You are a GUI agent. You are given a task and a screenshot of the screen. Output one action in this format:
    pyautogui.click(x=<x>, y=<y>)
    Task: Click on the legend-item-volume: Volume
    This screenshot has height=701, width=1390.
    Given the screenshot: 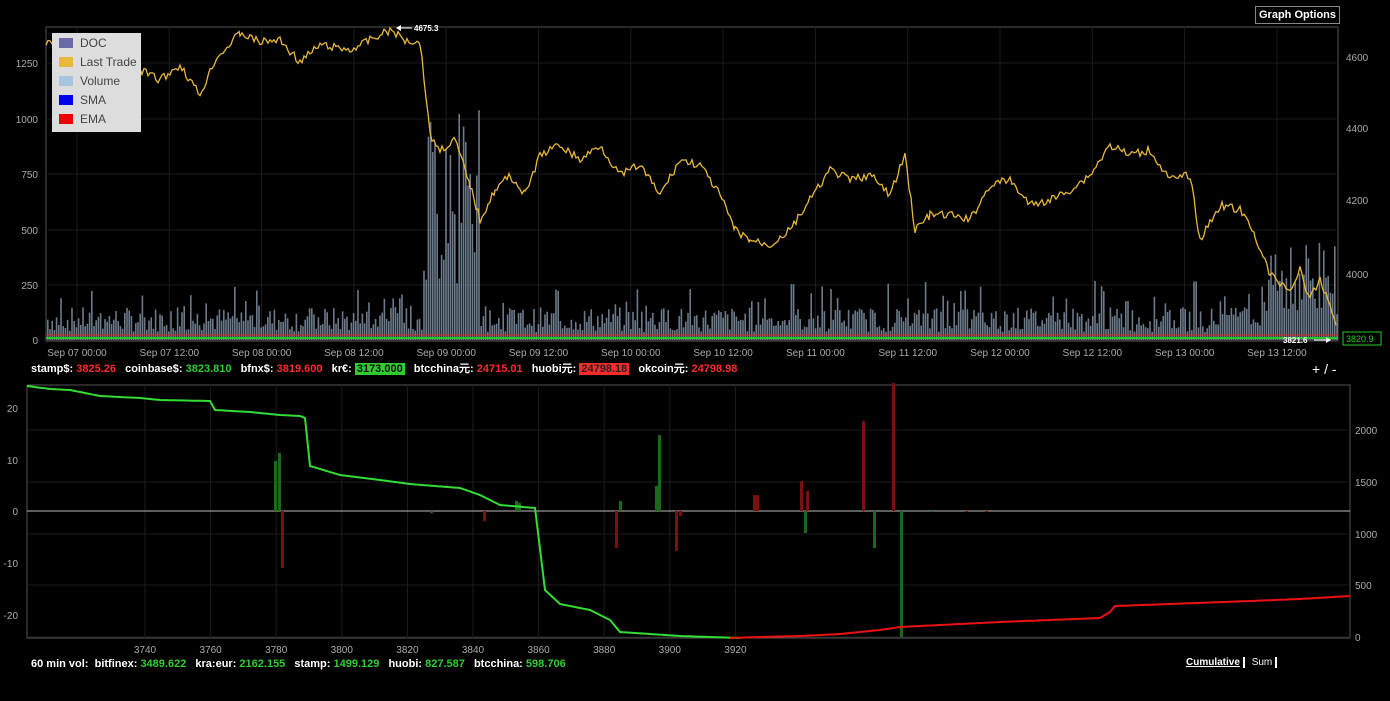 What is the action you would take?
    pyautogui.click(x=96, y=80)
    